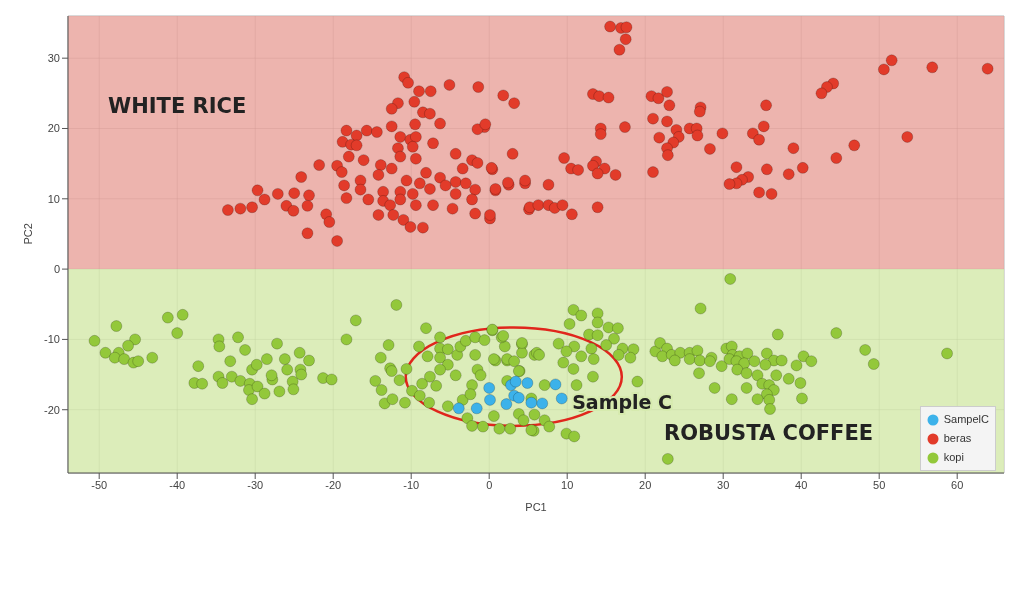 Image resolution: width=1012 pixels, height=605 pixels. What do you see at coordinates (723, 484) in the screenshot?
I see `x-tick-label: 30` at bounding box center [723, 484].